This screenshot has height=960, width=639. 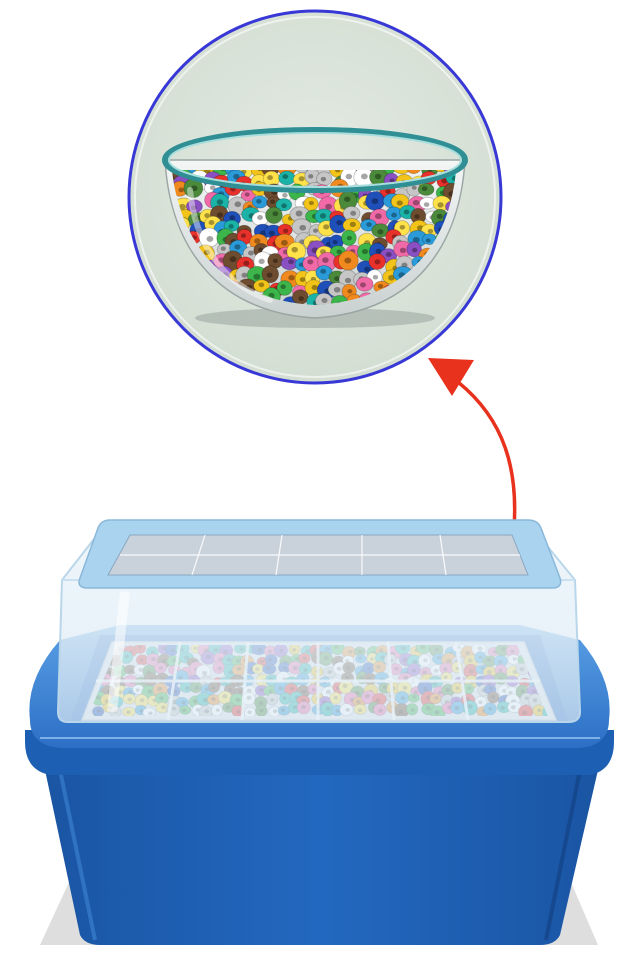 What do you see at coordinates (315, 227) in the screenshot?
I see `glass-bowl-of-beads-icon` at bounding box center [315, 227].